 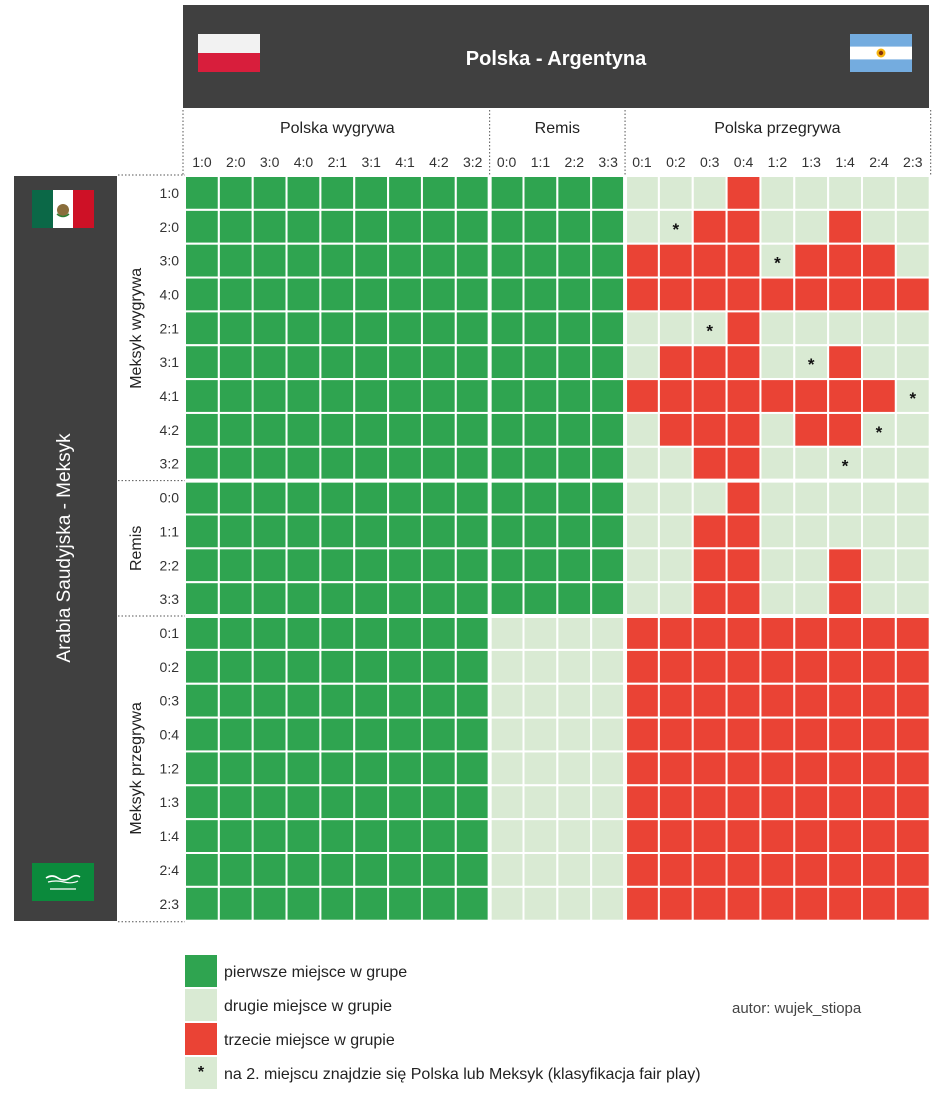 What do you see at coordinates (170, 294) in the screenshot?
I see `row-tick-label: 4:0` at bounding box center [170, 294].